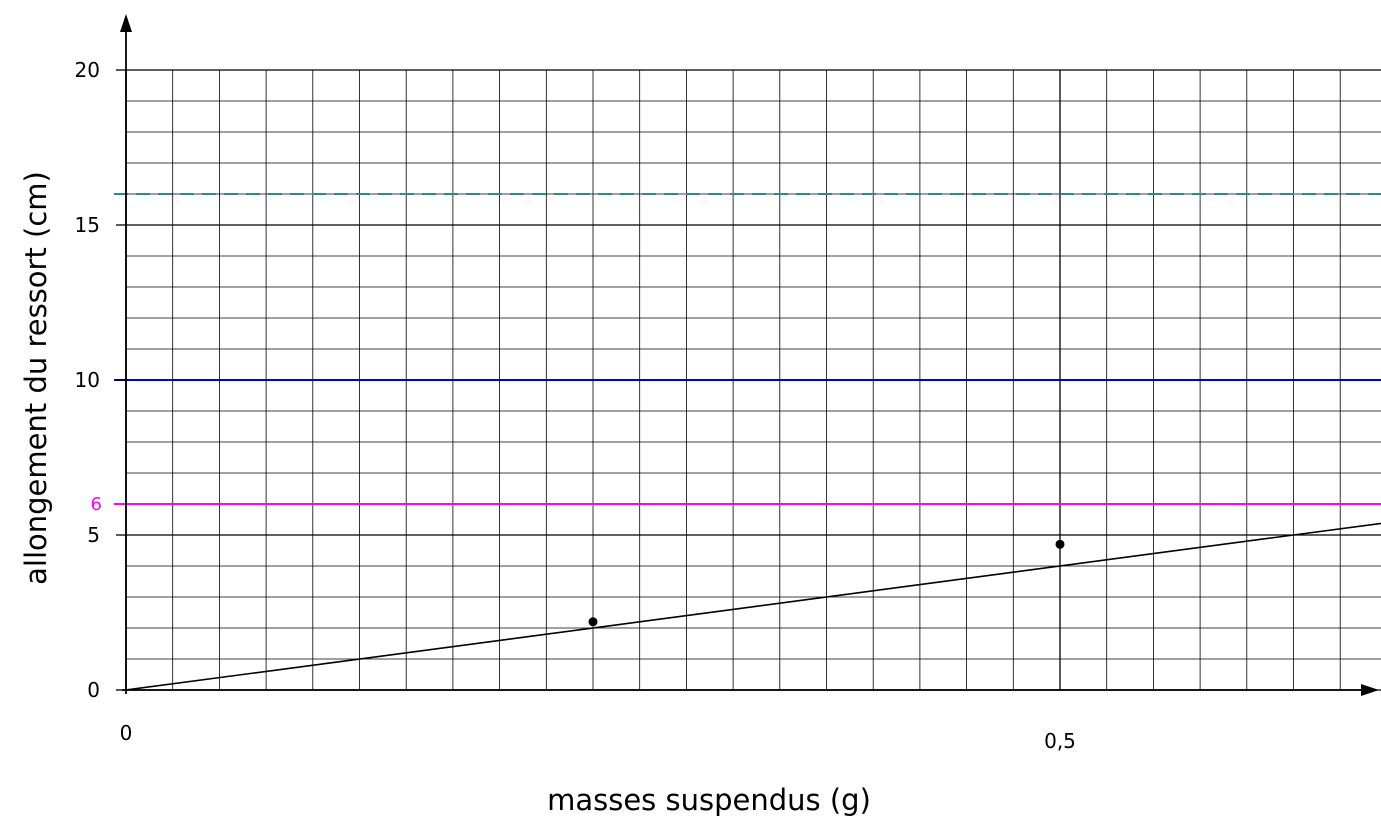 The height and width of the screenshot is (820, 1381). What do you see at coordinates (36, 378) in the screenshot?
I see `y-axis-title: allongement du ressort (cm)` at bounding box center [36, 378].